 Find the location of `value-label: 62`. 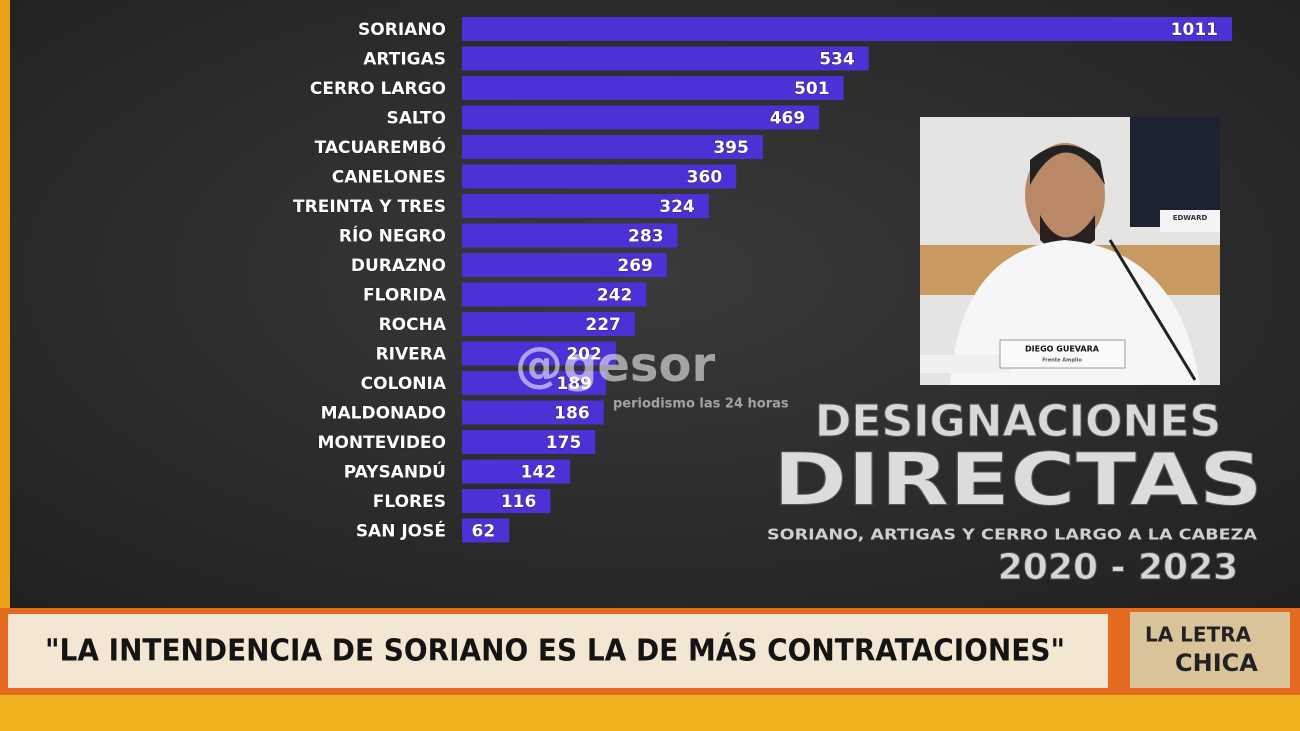

value-label: 62 is located at coordinates (484, 532).